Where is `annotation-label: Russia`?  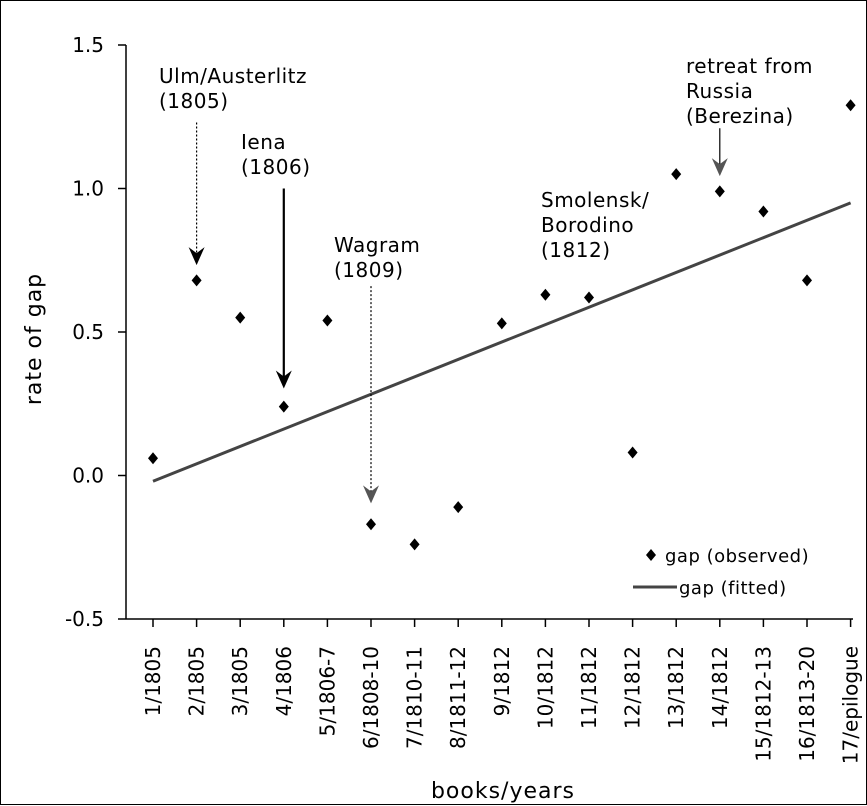
annotation-label: Russia is located at coordinates (719, 91).